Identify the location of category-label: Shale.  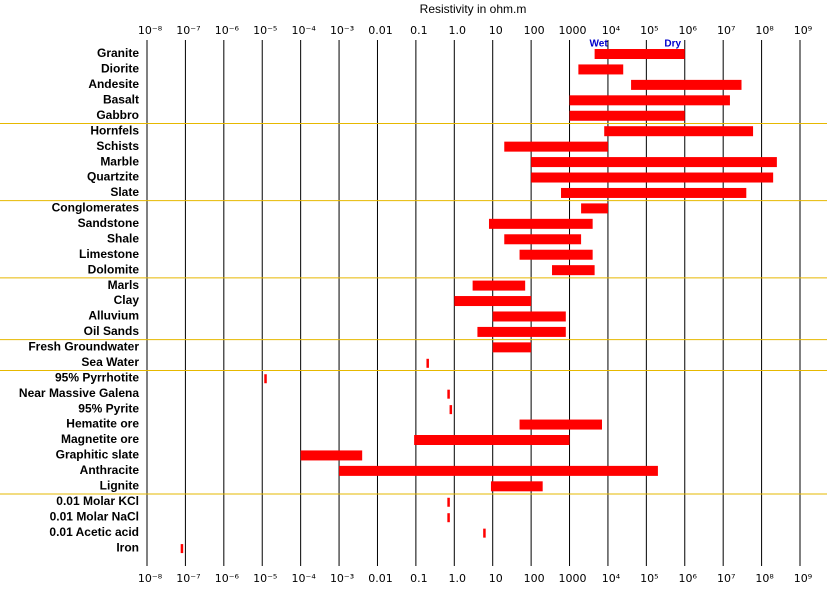
(123, 238).